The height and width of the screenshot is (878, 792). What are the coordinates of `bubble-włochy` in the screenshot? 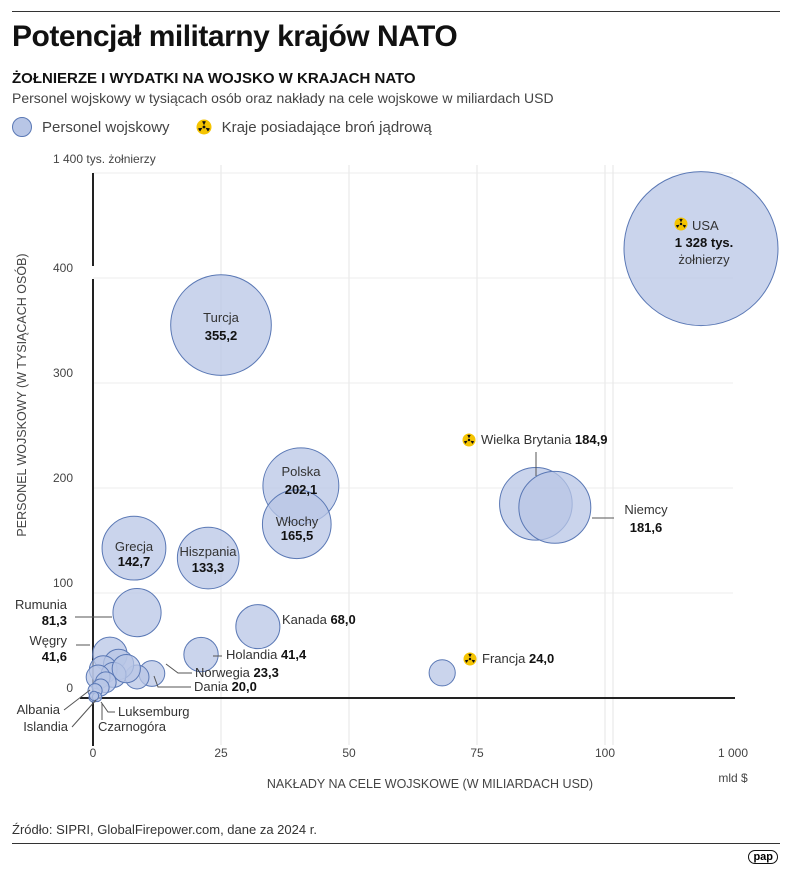 It's located at (296, 524).